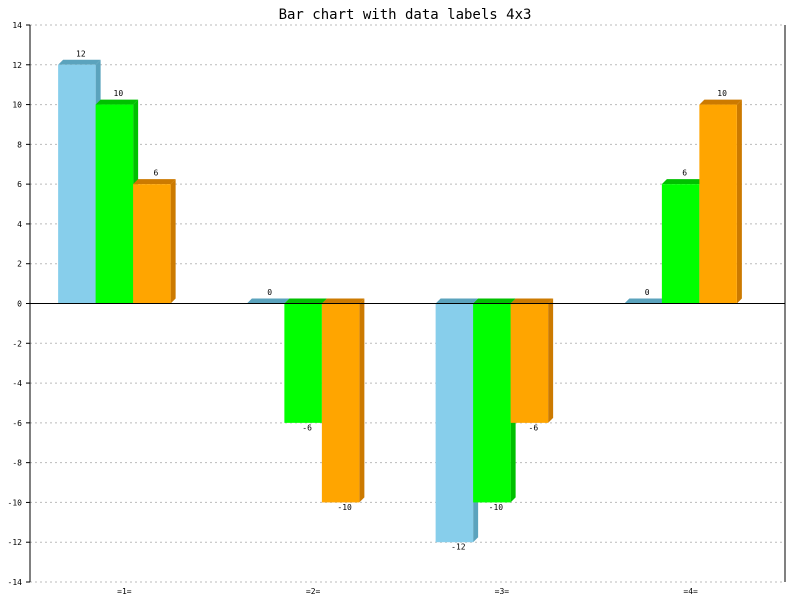  What do you see at coordinates (15, 542) in the screenshot?
I see `y-tick-label: -12` at bounding box center [15, 542].